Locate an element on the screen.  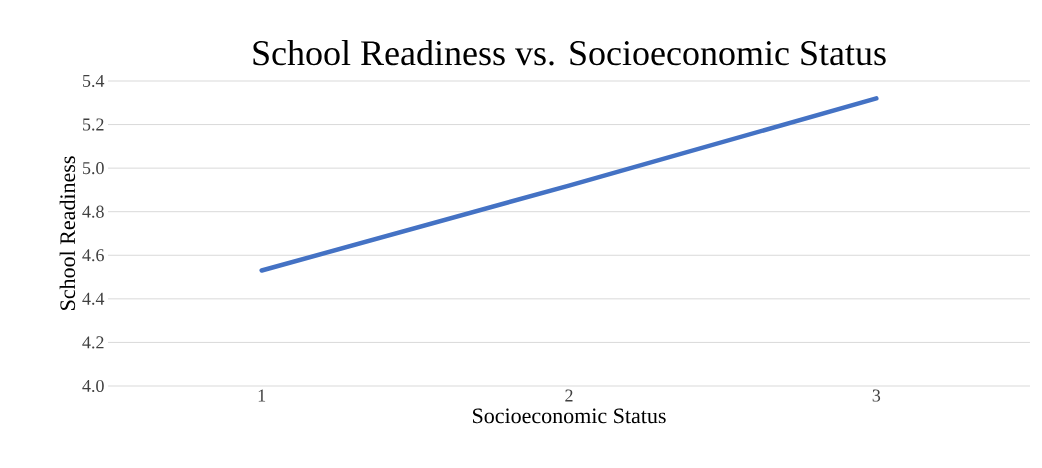
y-tick-label: 5.0 is located at coordinates (93, 168).